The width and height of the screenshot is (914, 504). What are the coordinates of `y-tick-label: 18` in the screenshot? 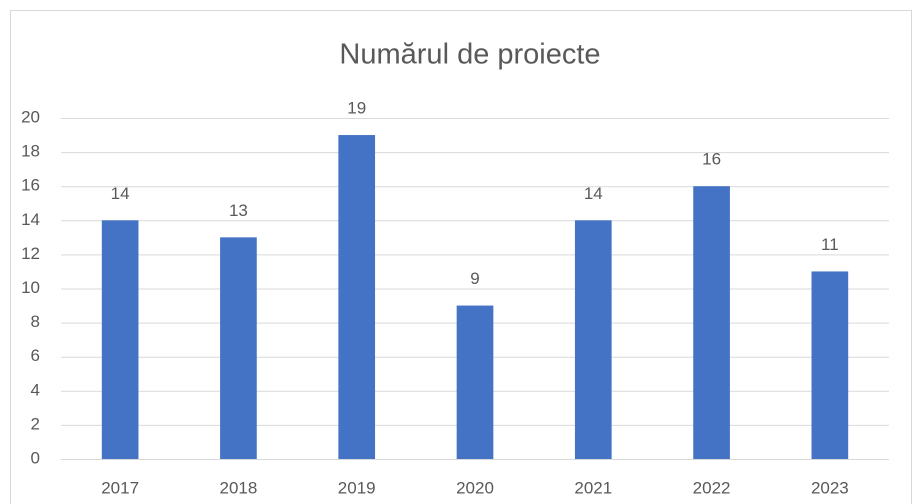 It's located at (30, 151).